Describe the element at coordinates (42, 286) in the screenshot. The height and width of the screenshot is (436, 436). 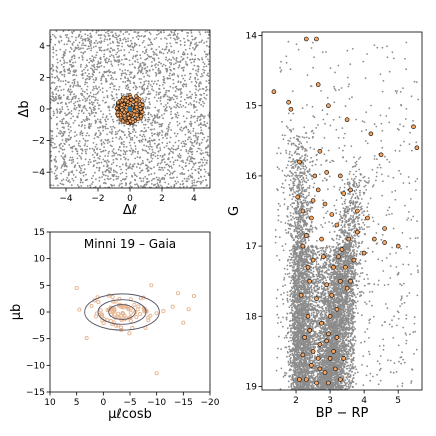
I see `y-tick-label: 5` at that location.